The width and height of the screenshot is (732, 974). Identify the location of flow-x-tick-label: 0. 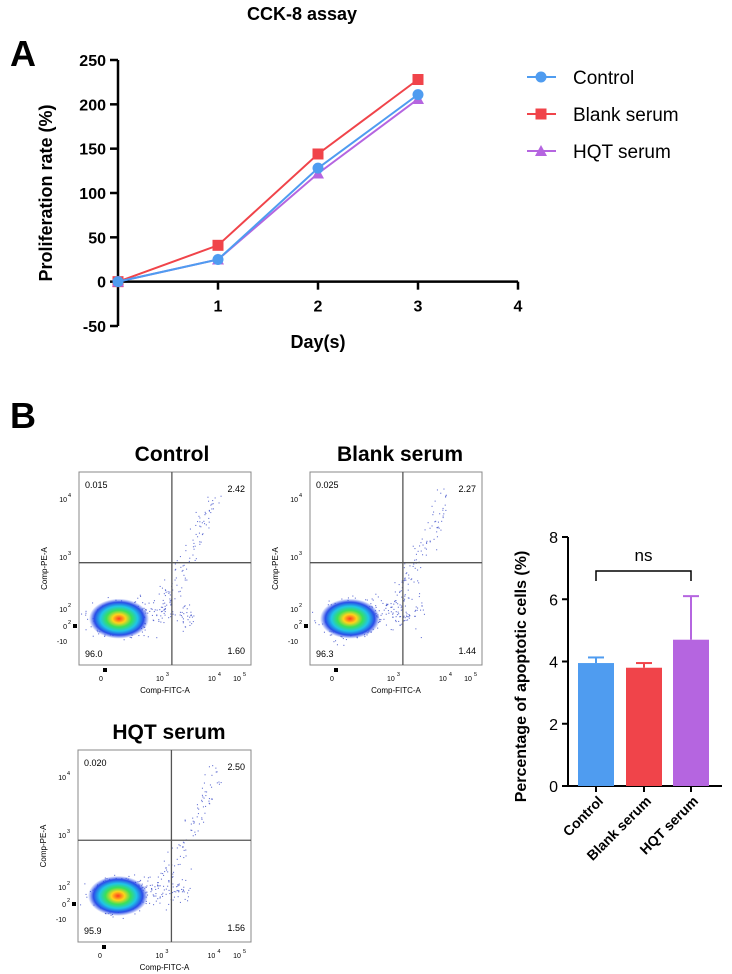
(100, 956).